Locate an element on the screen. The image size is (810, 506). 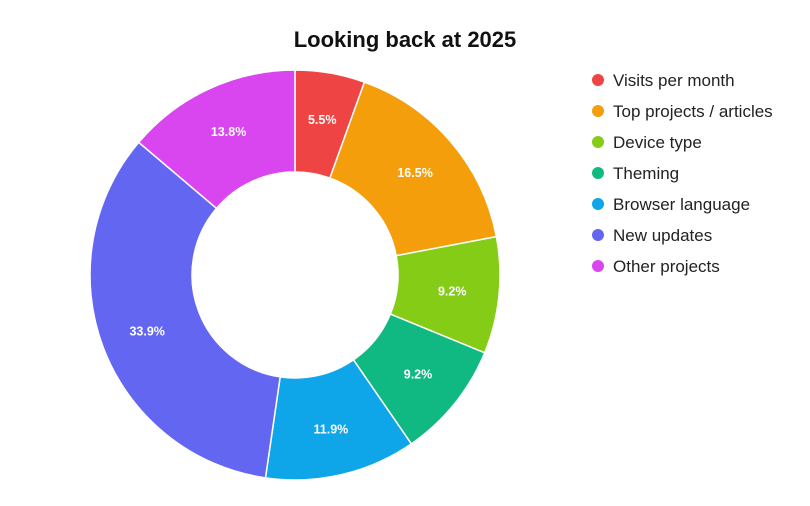
legend-item-new-updates: New updates is located at coordinates (652, 235).